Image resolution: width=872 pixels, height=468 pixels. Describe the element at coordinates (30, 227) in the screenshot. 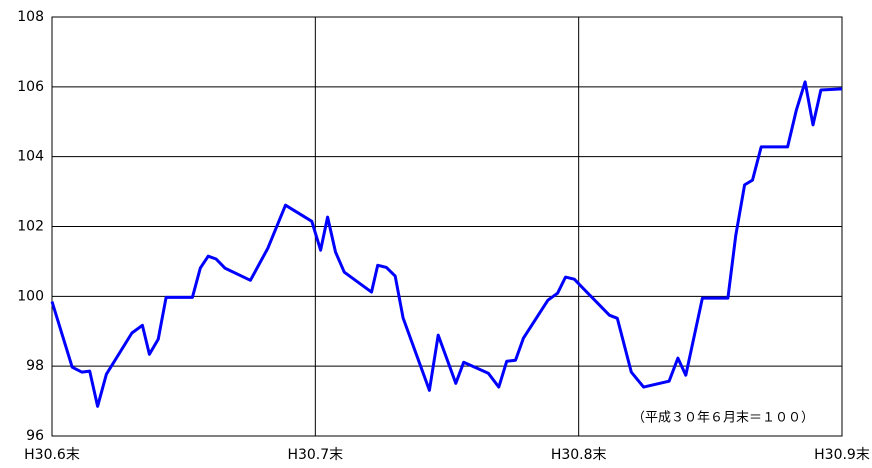

I see `y-tick-label: 102` at that location.